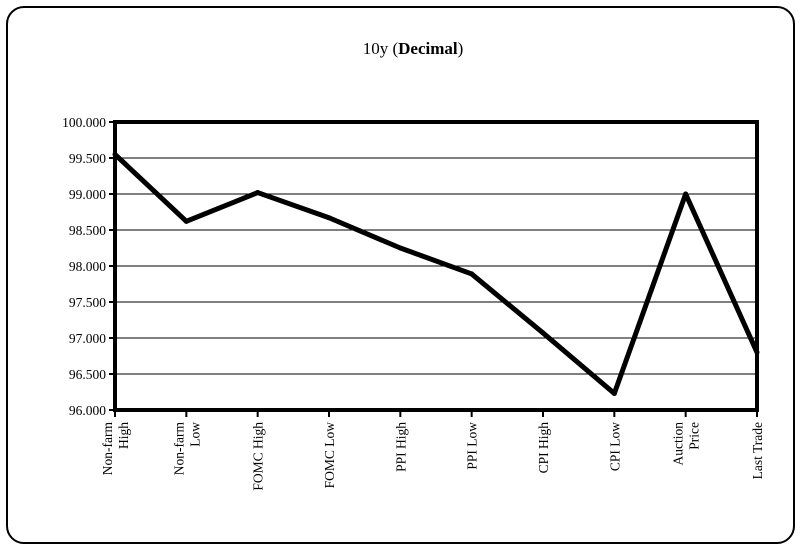  I want to click on x-tick-label-line: Auction, so click(678, 444).